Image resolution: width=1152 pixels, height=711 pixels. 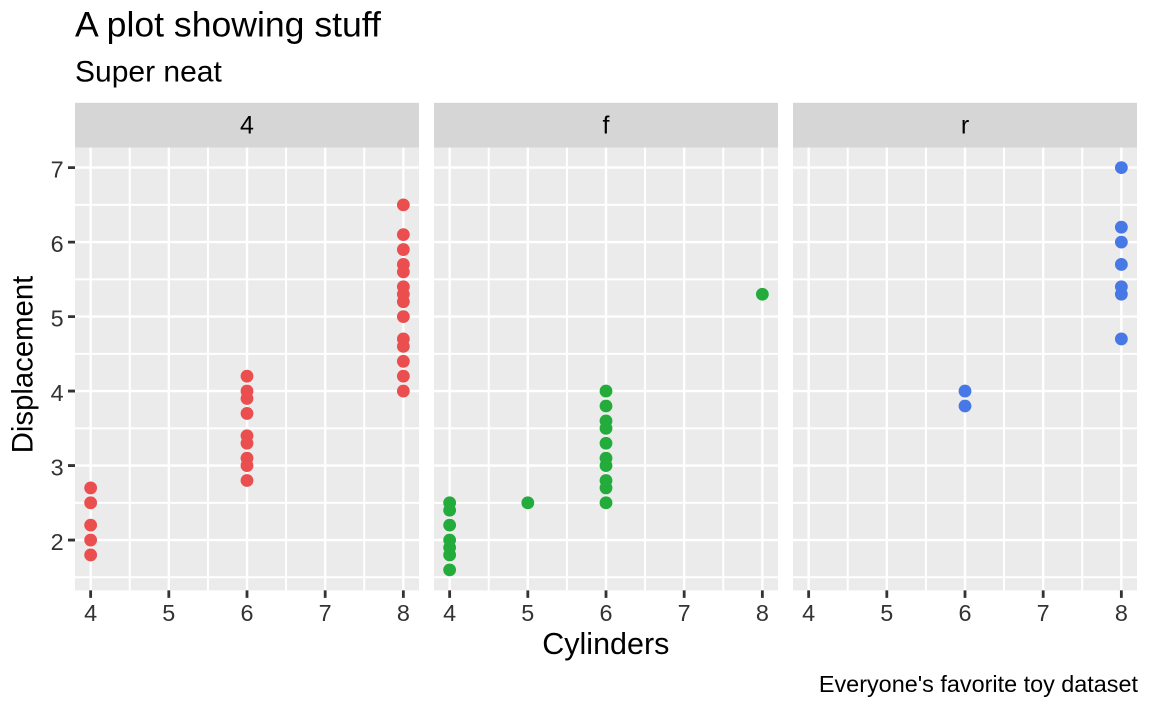 I want to click on svg-text: A plot showing stuff, so click(x=228, y=24).